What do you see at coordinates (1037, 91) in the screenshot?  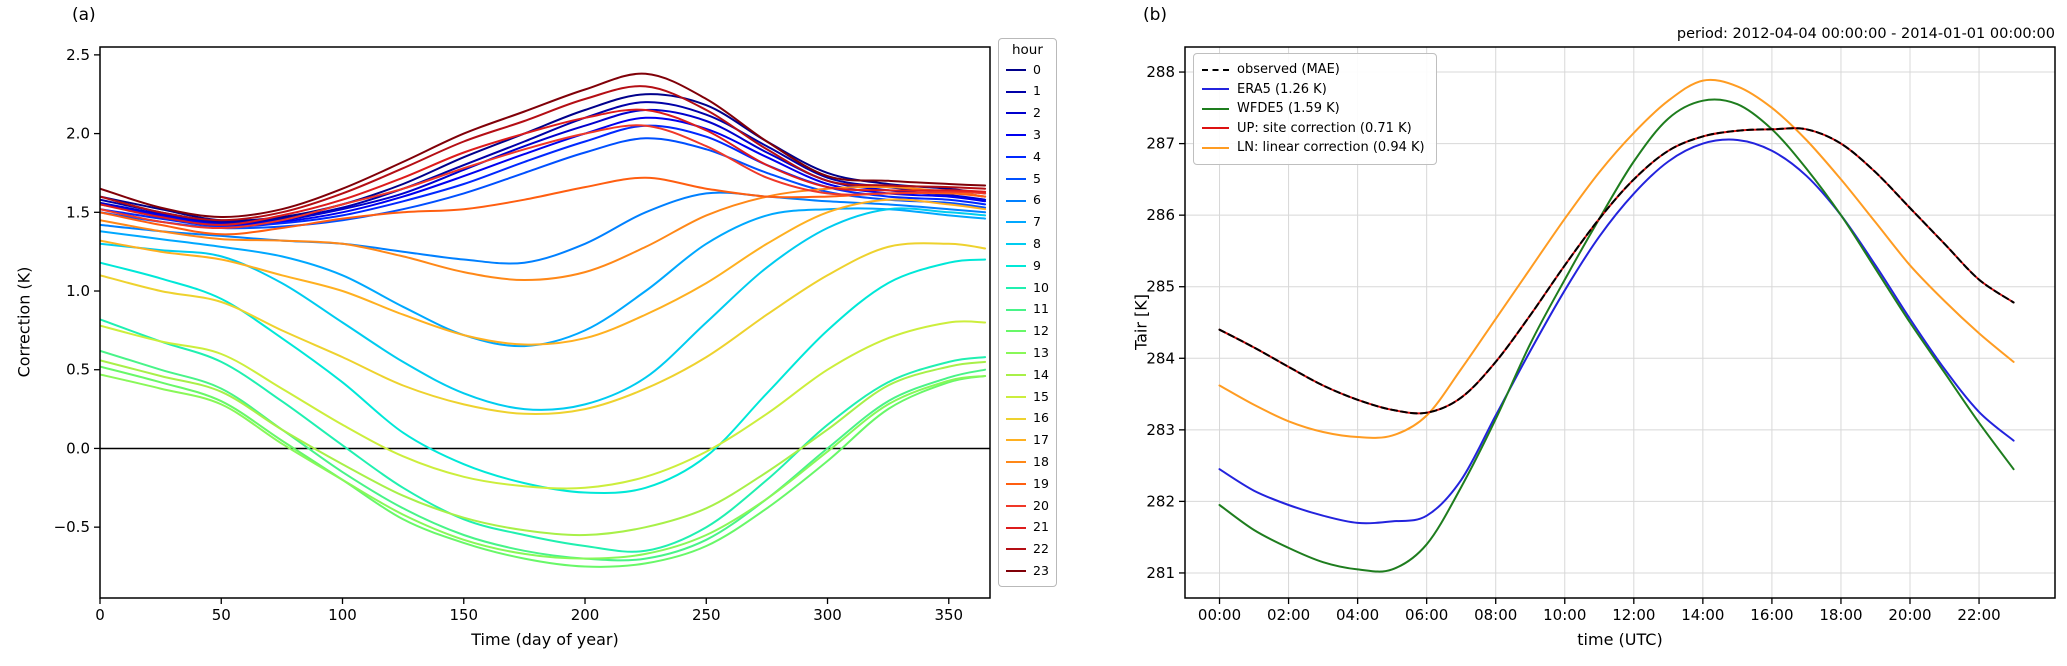 I see `legend-label: 1` at bounding box center [1037, 91].